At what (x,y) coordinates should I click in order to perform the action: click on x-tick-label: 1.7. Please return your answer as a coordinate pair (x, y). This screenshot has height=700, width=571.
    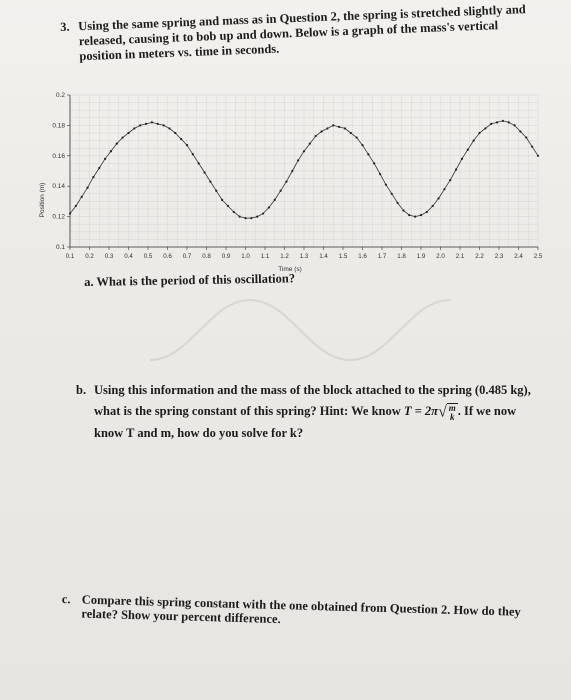
    Looking at the image, I should click on (382, 256).